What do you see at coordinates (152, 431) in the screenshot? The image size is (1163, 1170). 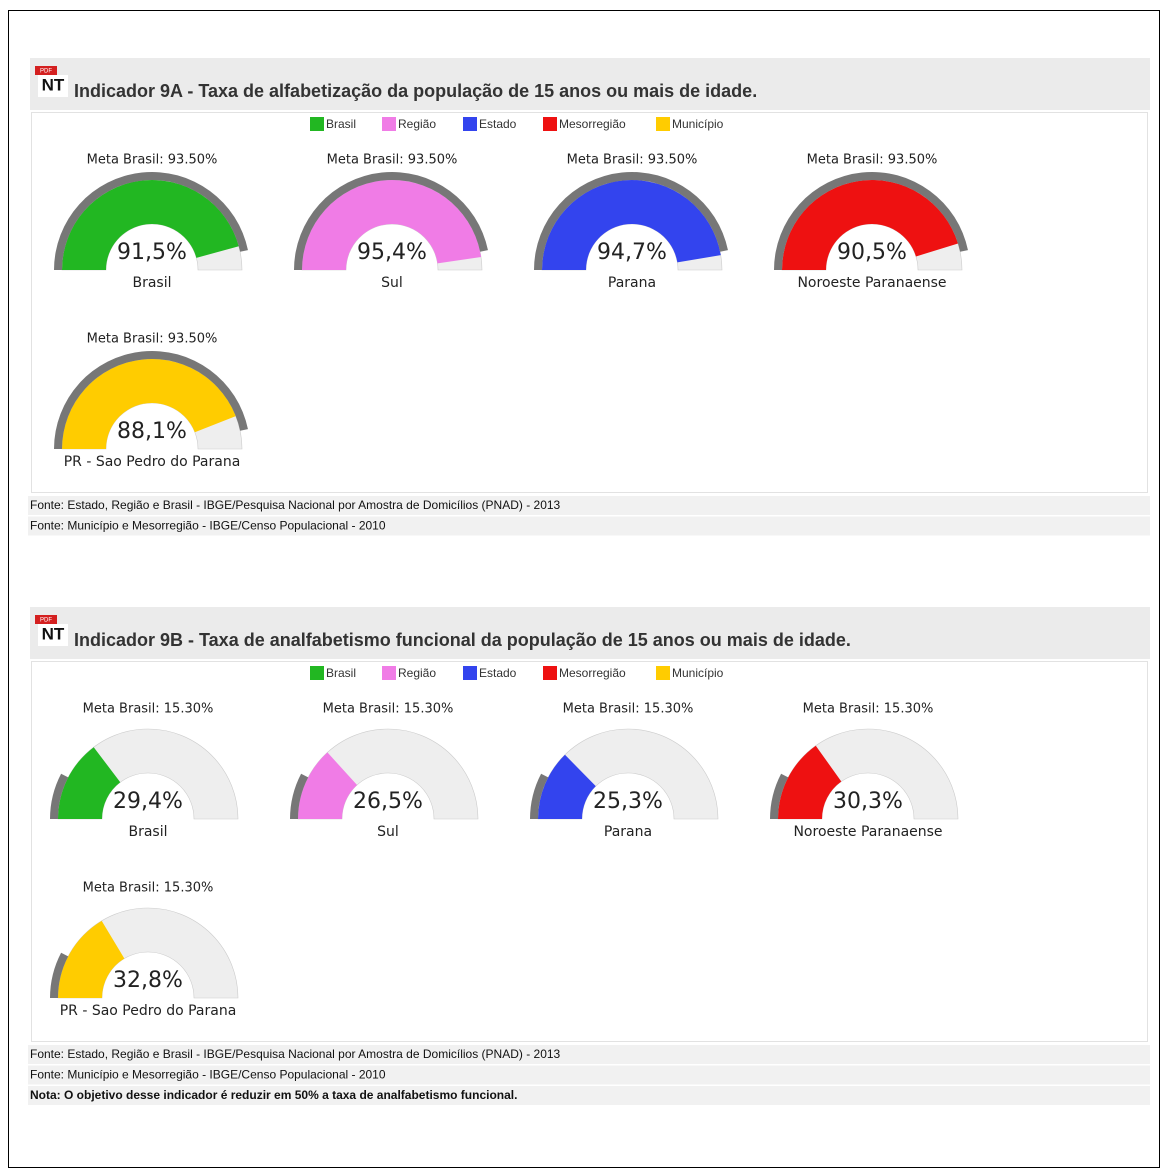 I see `gauge-value-label: 88,1%` at bounding box center [152, 431].